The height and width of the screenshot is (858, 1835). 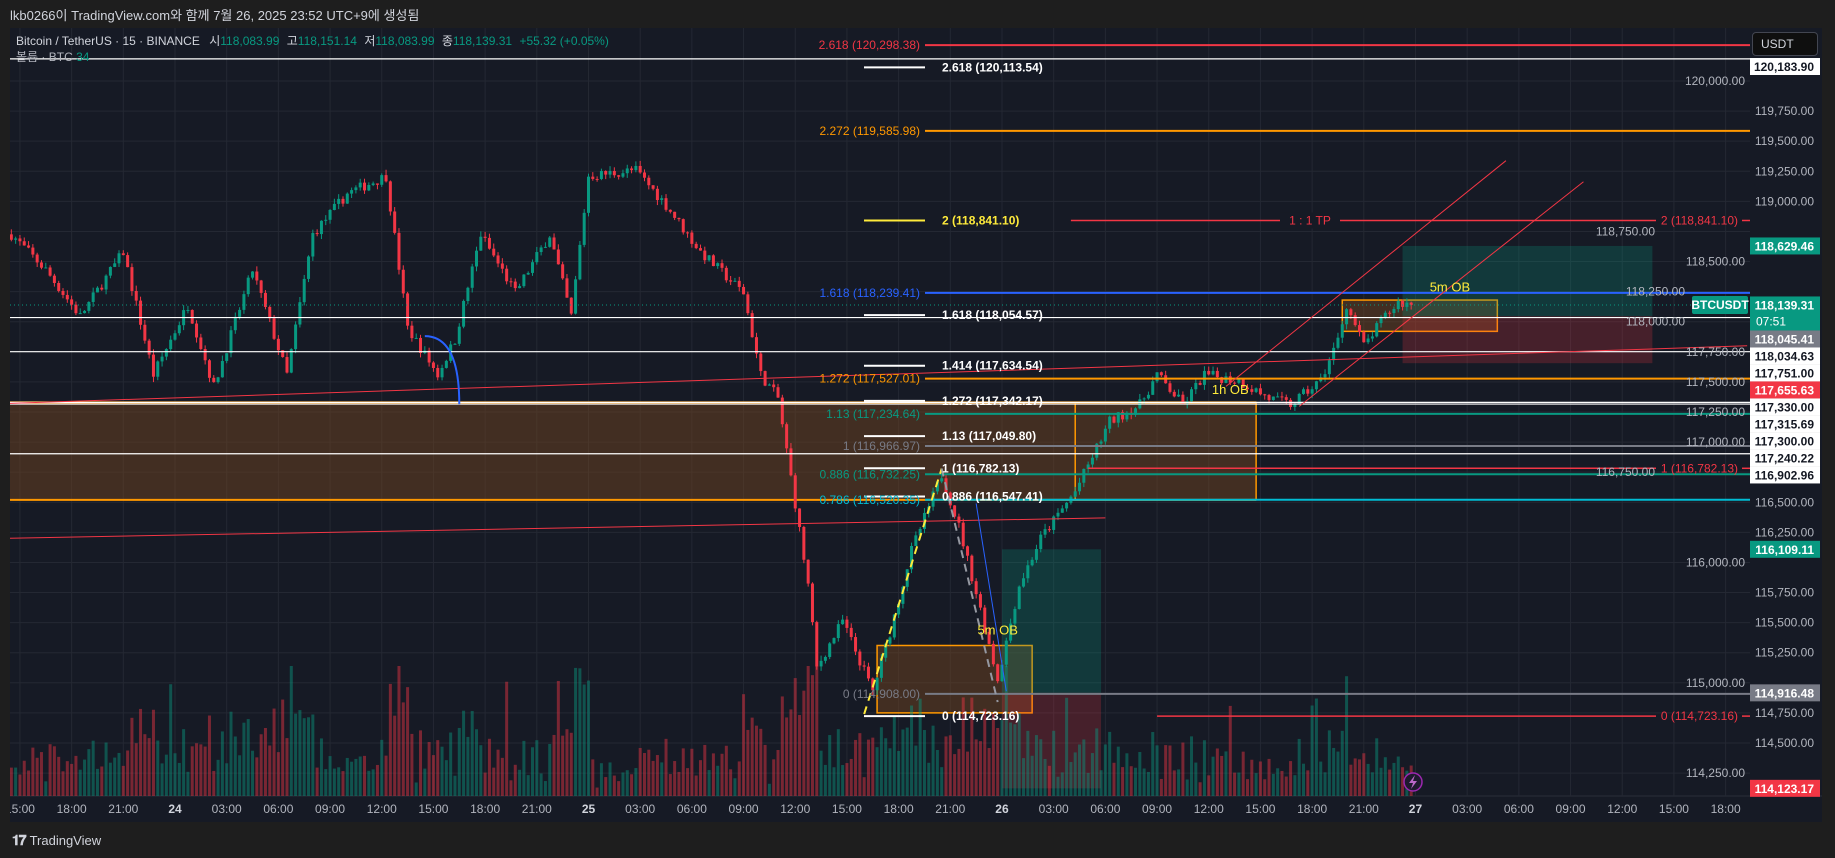 I want to click on target-level-label: 0 (114,723.16), so click(x=1699, y=716).